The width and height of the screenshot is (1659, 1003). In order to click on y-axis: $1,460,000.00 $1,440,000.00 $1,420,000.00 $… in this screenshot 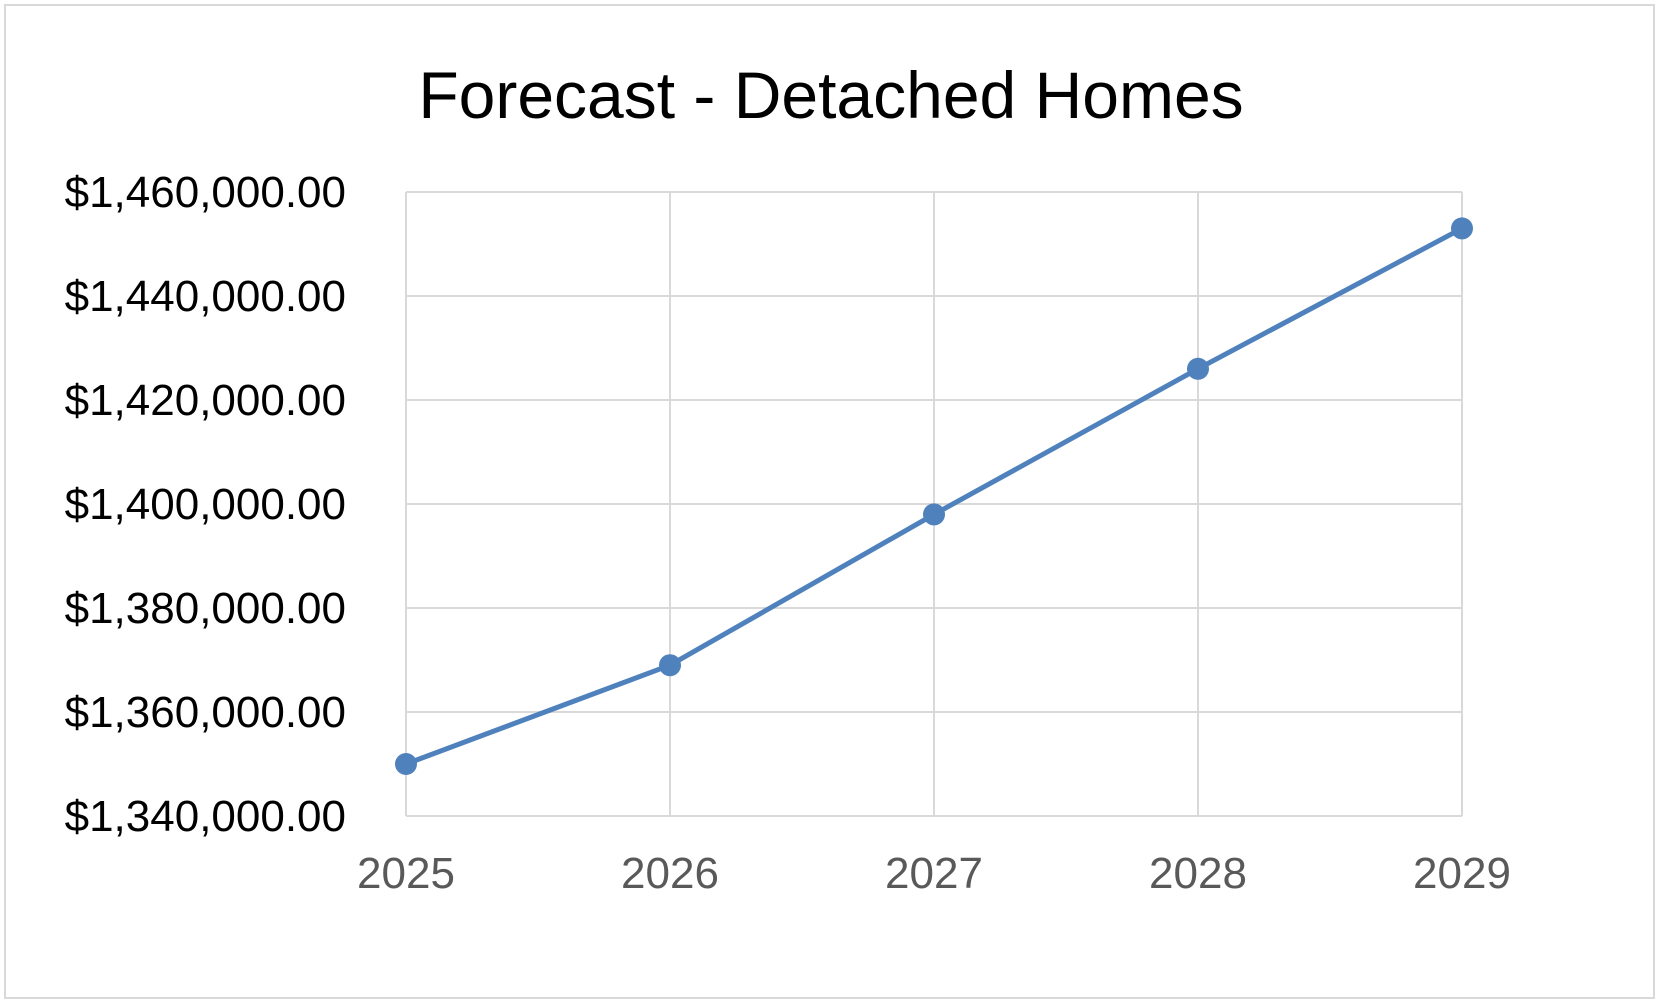, I will do `click(205, 504)`.